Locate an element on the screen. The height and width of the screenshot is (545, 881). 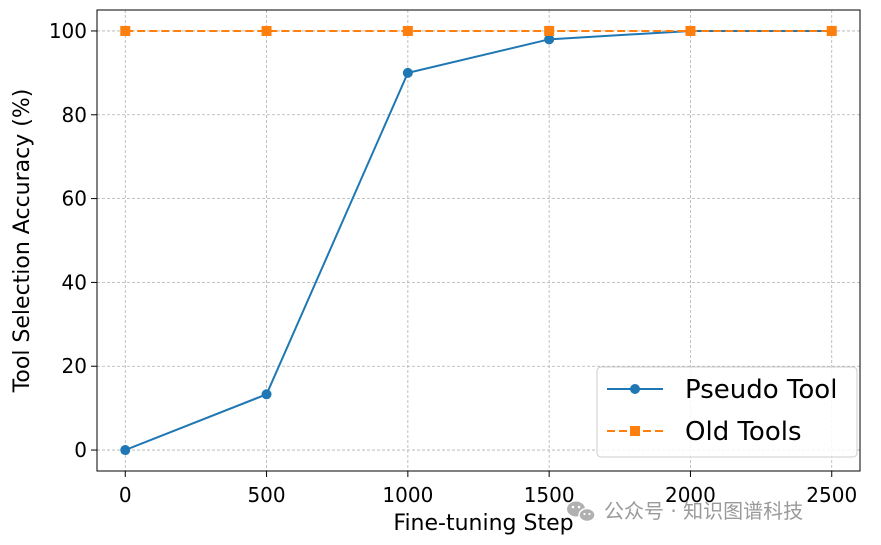
x-tick-label: 2000 is located at coordinates (690, 495).